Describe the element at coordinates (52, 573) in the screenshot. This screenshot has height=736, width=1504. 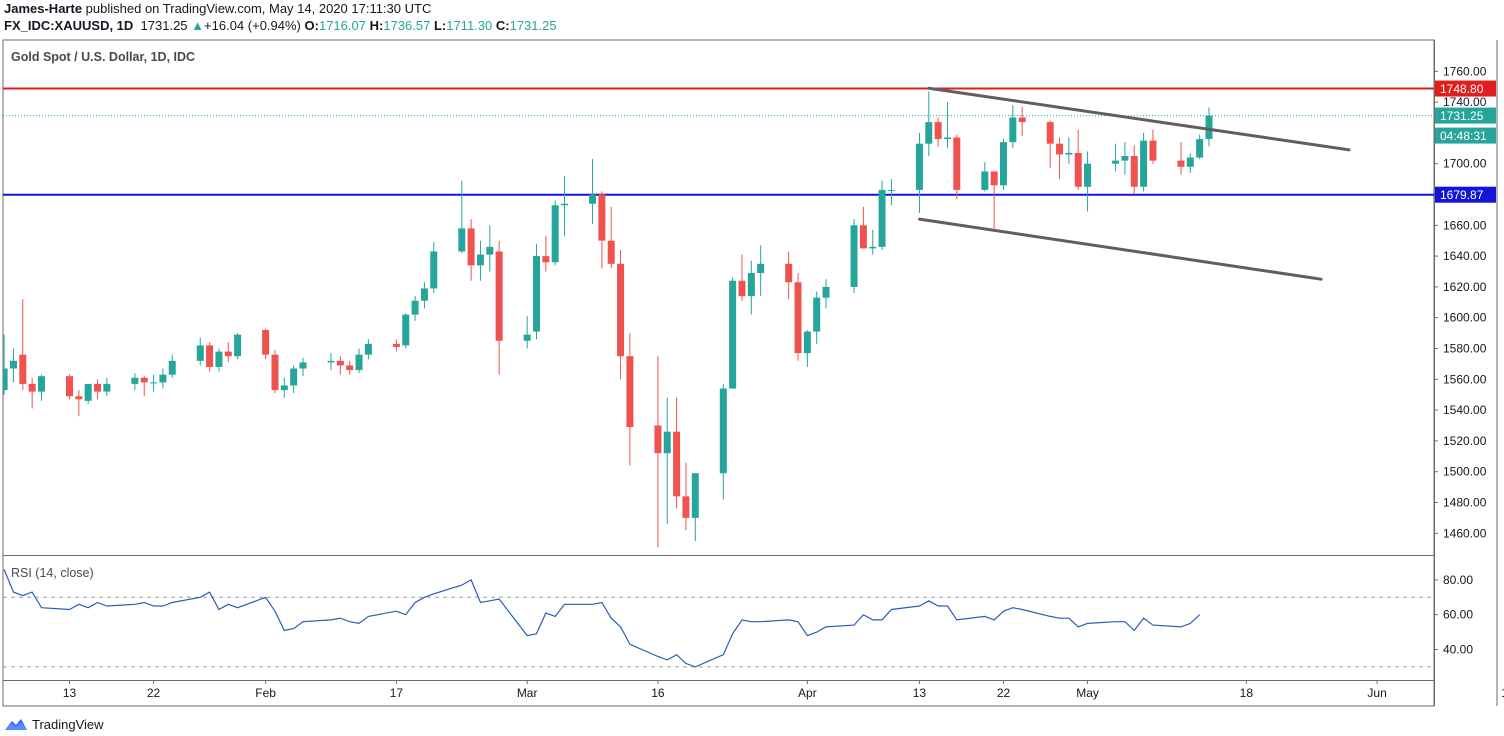
I see `rsi-pane-title: RSI (14, close)` at that location.